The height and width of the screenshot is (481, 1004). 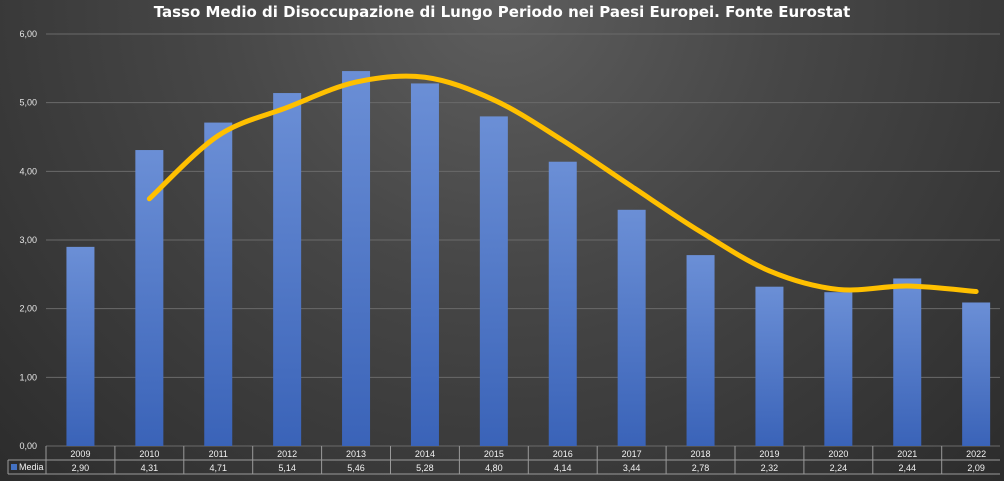 I want to click on data-label: 5,14, so click(x=287, y=468).